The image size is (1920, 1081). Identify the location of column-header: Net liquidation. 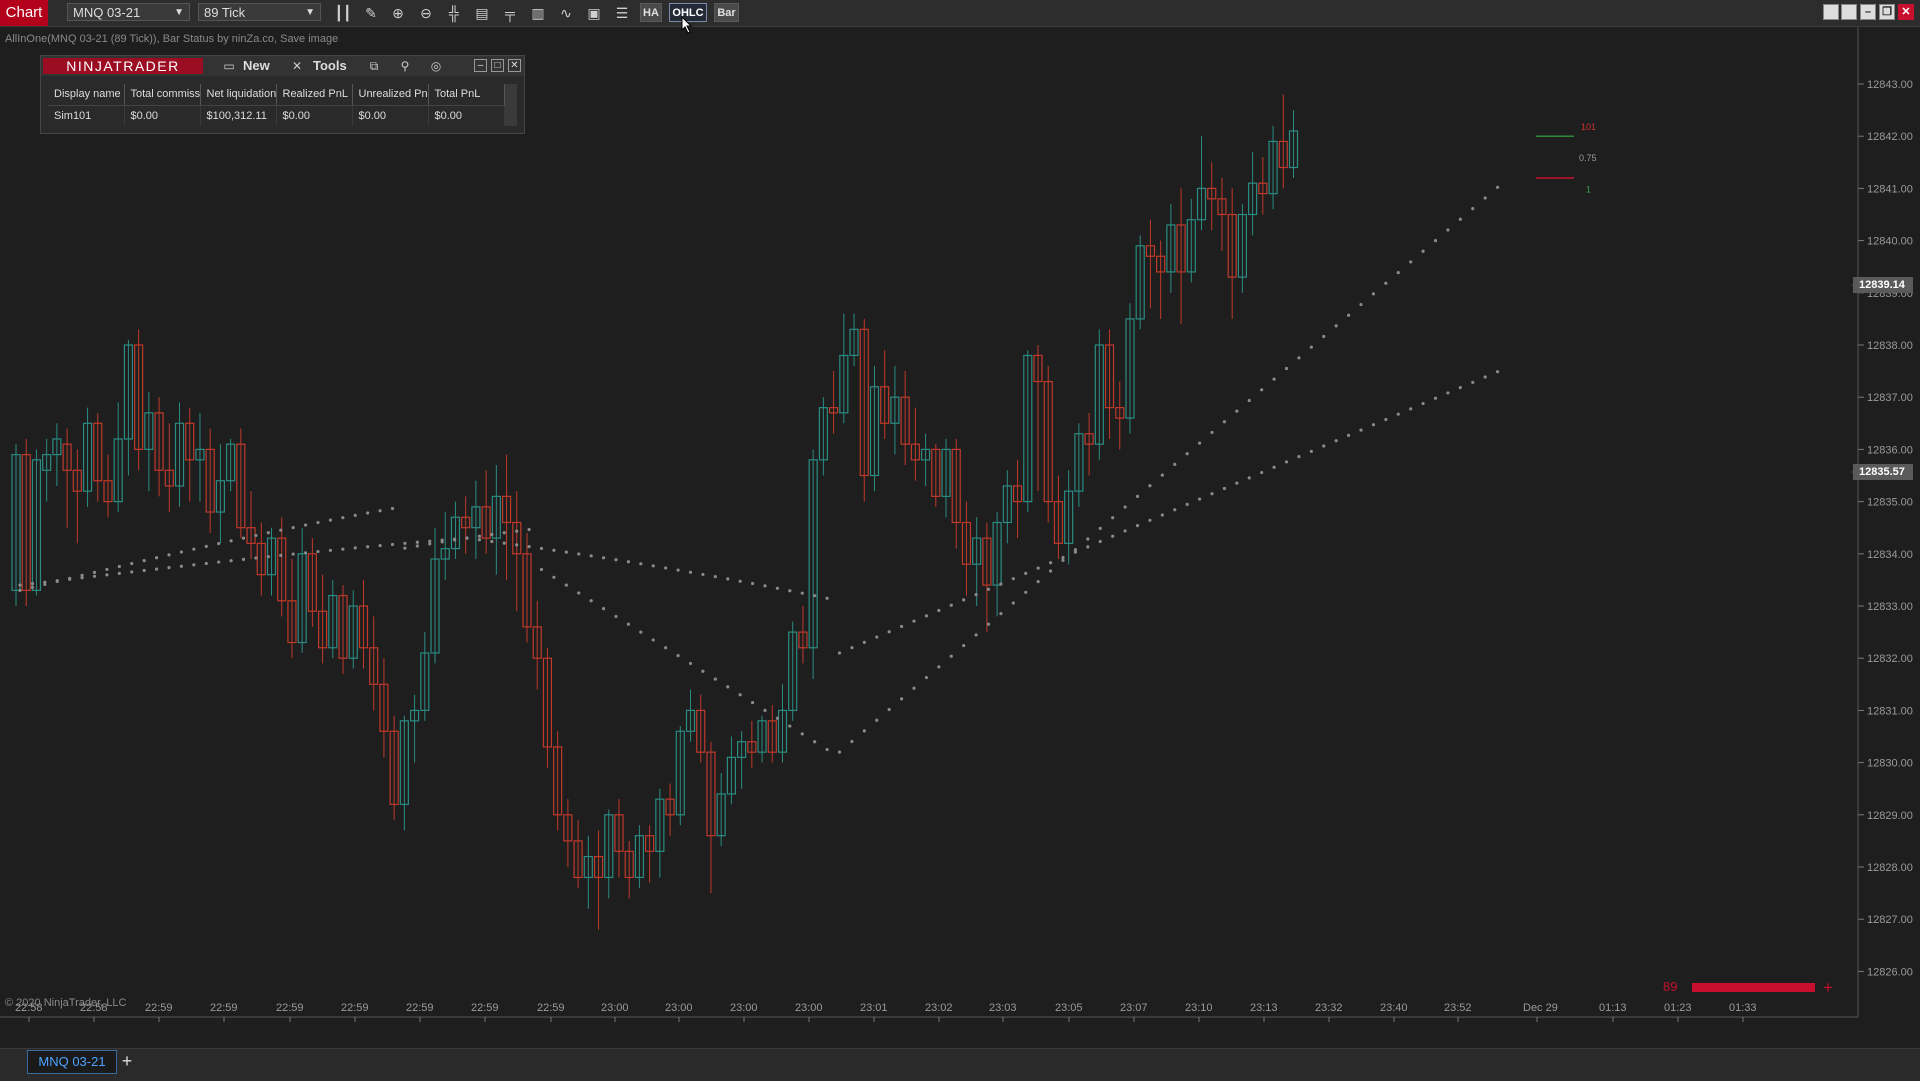
(238, 95).